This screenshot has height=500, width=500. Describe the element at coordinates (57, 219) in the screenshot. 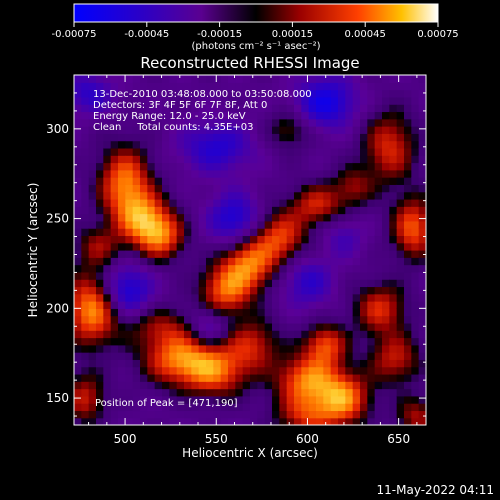

I see `y-tick-label: 250` at that location.